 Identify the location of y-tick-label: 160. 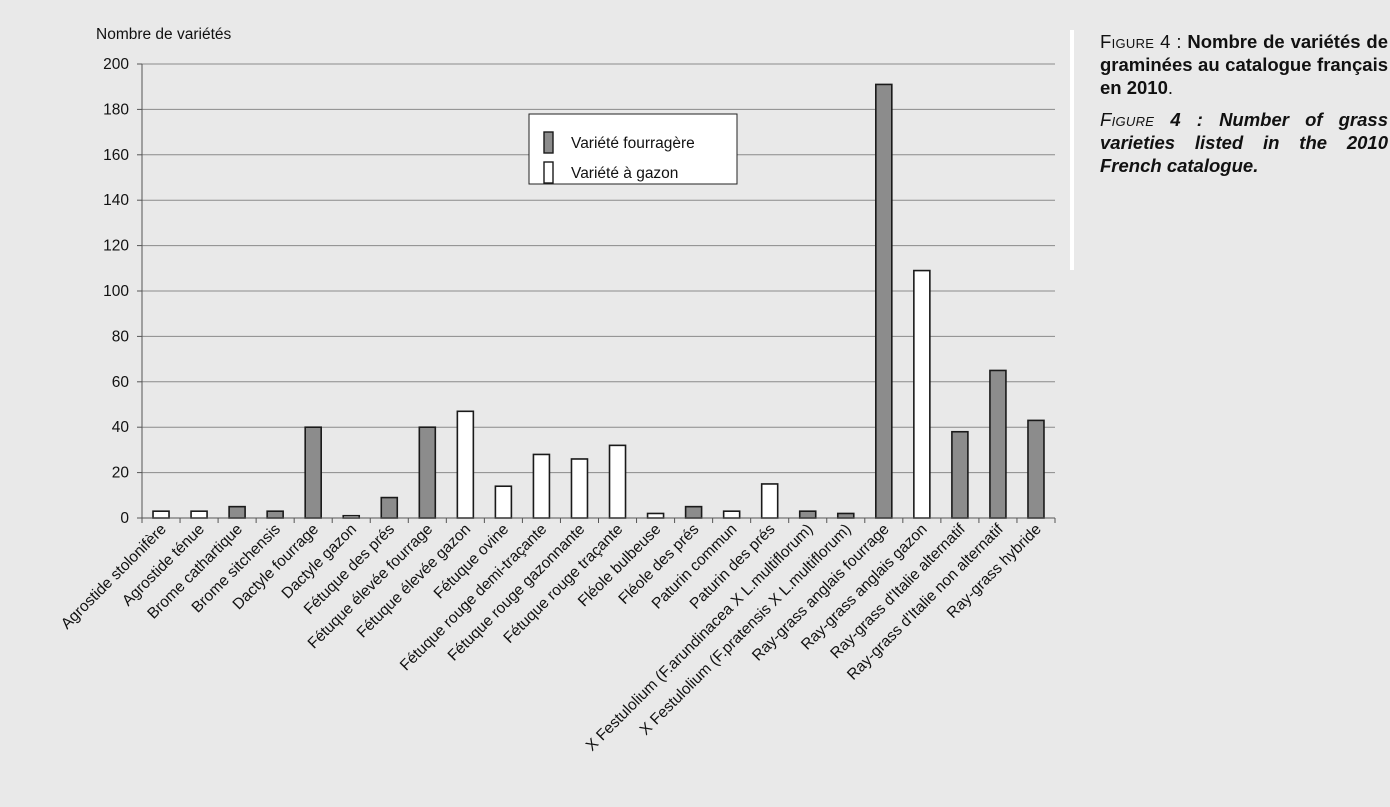
(116, 155).